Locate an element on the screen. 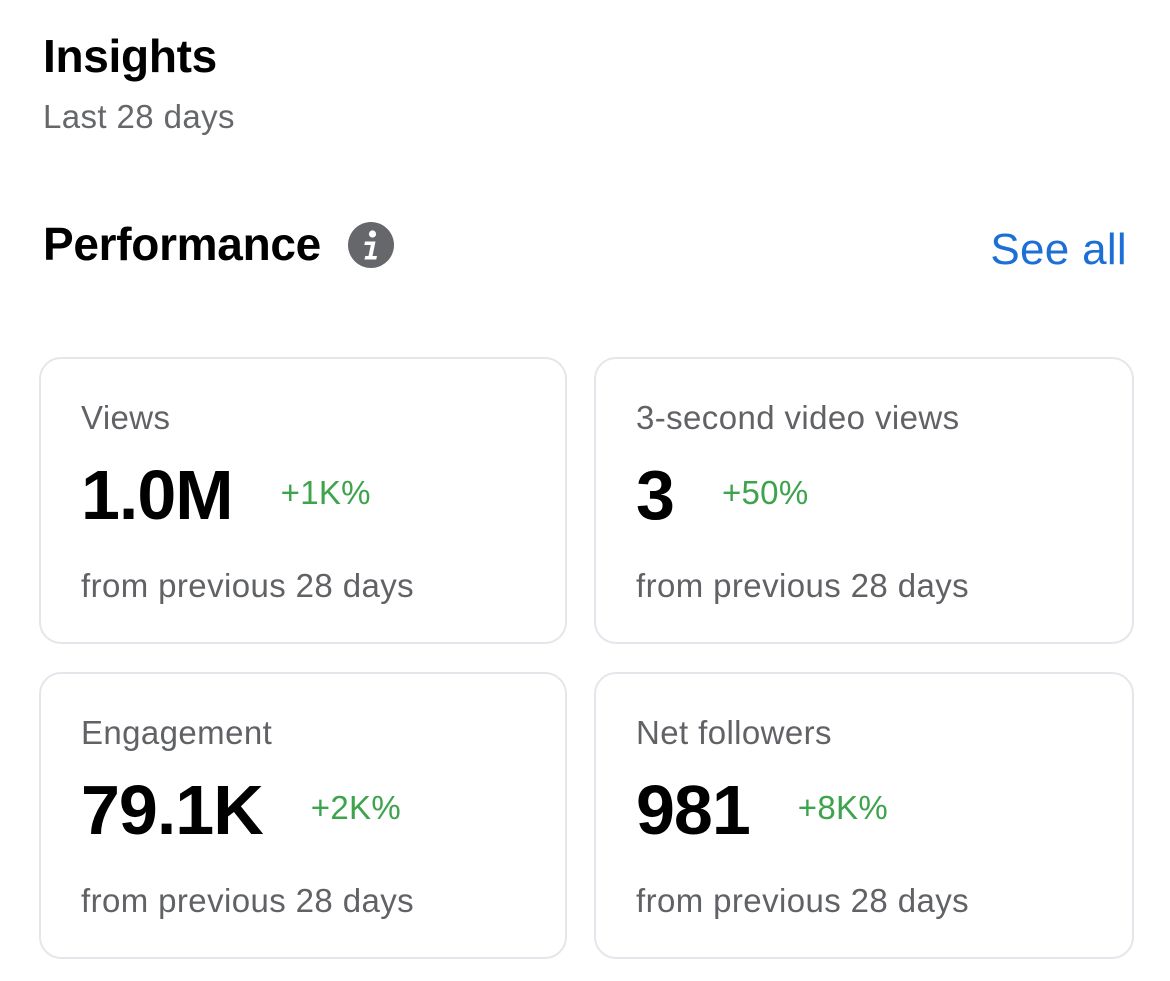  metric-value-row: 1.0M +1K% is located at coordinates (226, 495).